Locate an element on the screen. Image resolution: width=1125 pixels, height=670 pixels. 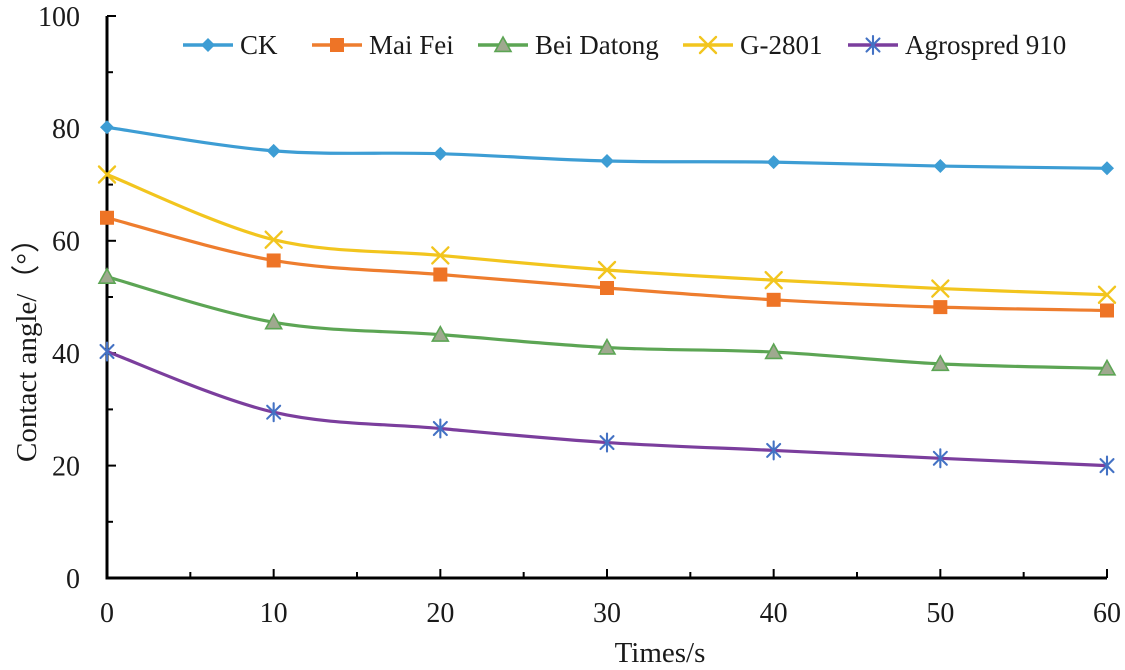
y-tick-label-80: 80 is located at coordinates (66, 129).